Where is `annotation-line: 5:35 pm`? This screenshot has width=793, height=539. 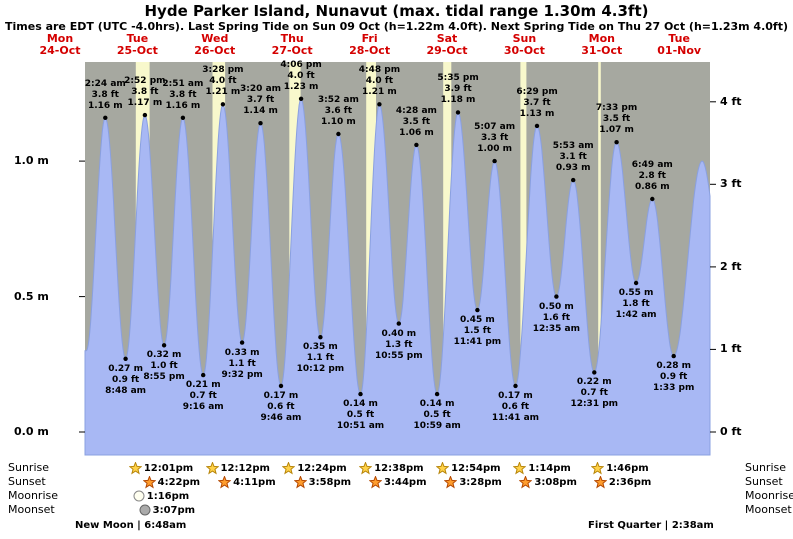
annotation-line: 5:35 pm is located at coordinates (458, 78).